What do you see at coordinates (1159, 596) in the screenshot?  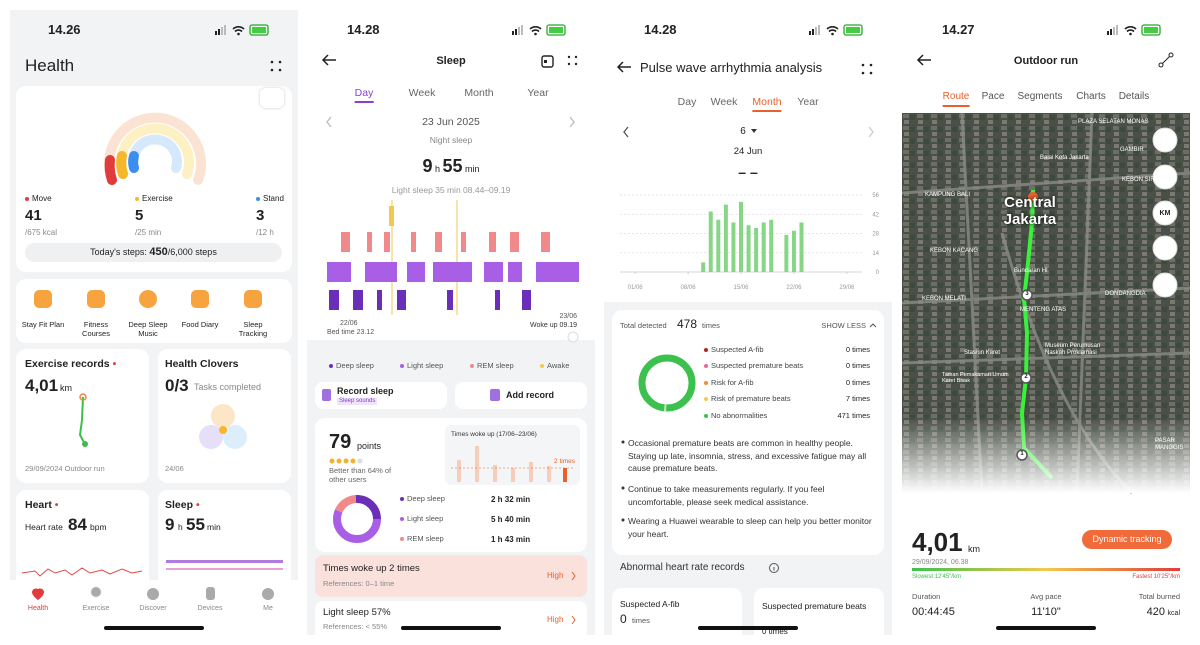 I see `stat-label: Total burned` at bounding box center [1159, 596].